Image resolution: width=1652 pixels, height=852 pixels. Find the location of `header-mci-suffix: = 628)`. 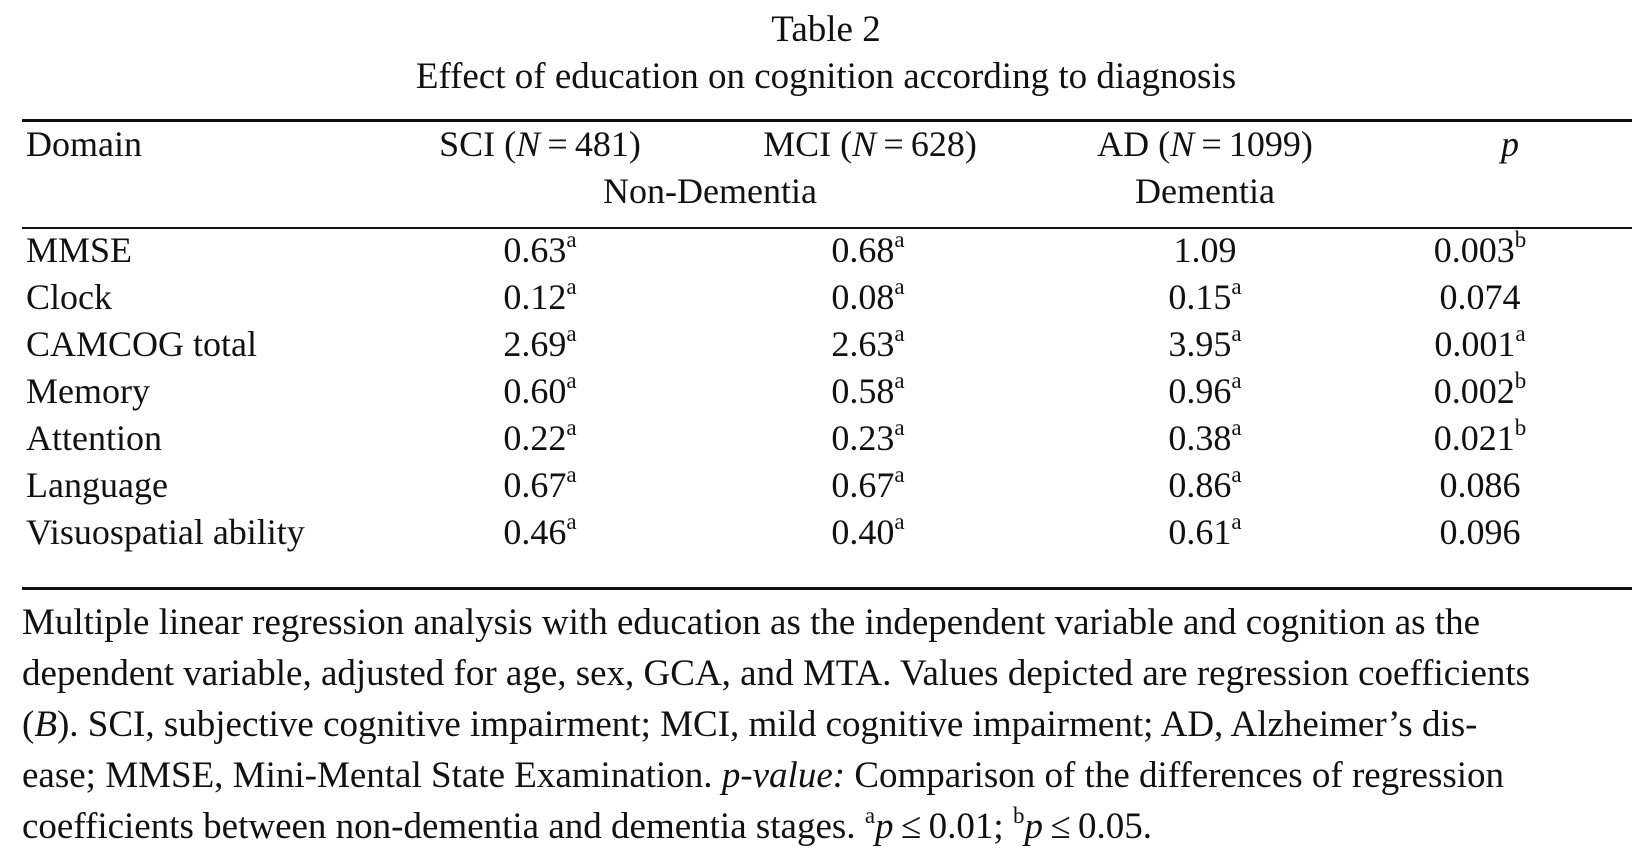

header-mci-suffix: = 628) is located at coordinates (926, 144).